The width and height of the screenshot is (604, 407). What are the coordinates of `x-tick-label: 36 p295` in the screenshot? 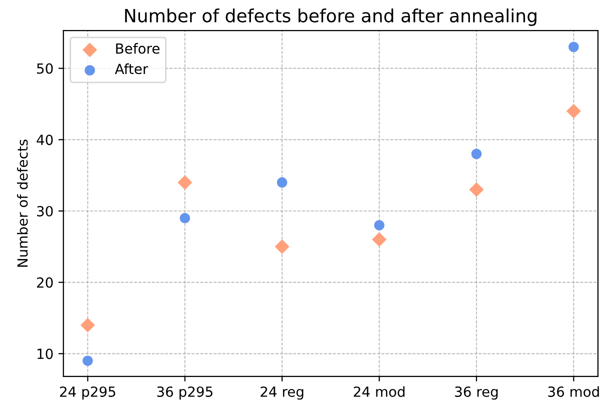 It's located at (184, 393).